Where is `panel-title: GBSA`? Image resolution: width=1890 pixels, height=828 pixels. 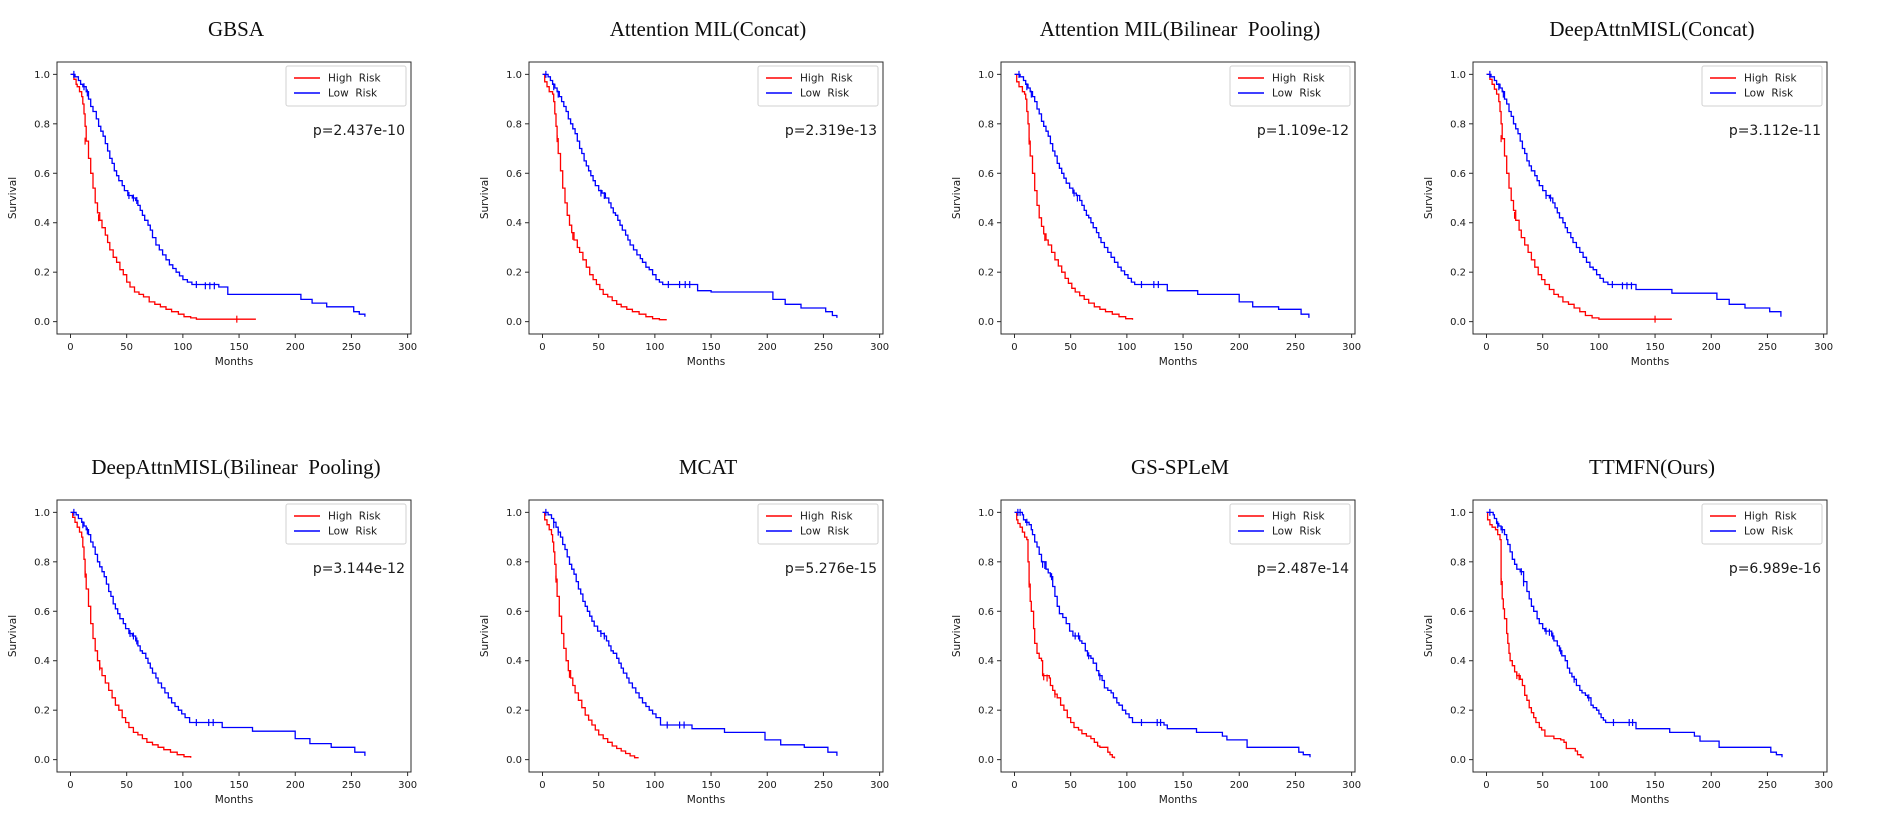 panel-title: GBSA is located at coordinates (236, 29).